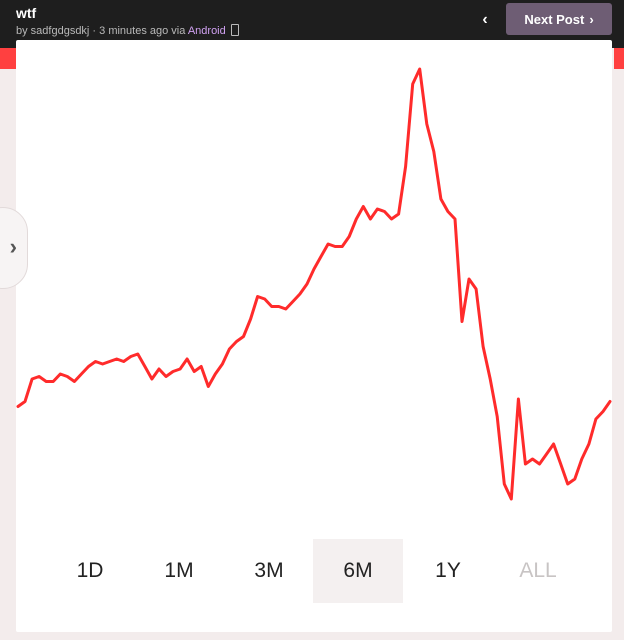 This screenshot has width=624, height=640. I want to click on range-tab-all: ALL, so click(538, 570).